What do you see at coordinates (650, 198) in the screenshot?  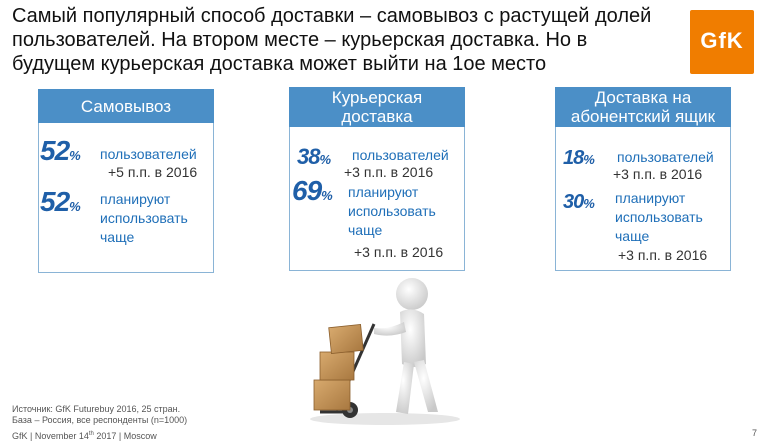 I see `card-pobox-plan-label-1: планируют` at bounding box center [650, 198].